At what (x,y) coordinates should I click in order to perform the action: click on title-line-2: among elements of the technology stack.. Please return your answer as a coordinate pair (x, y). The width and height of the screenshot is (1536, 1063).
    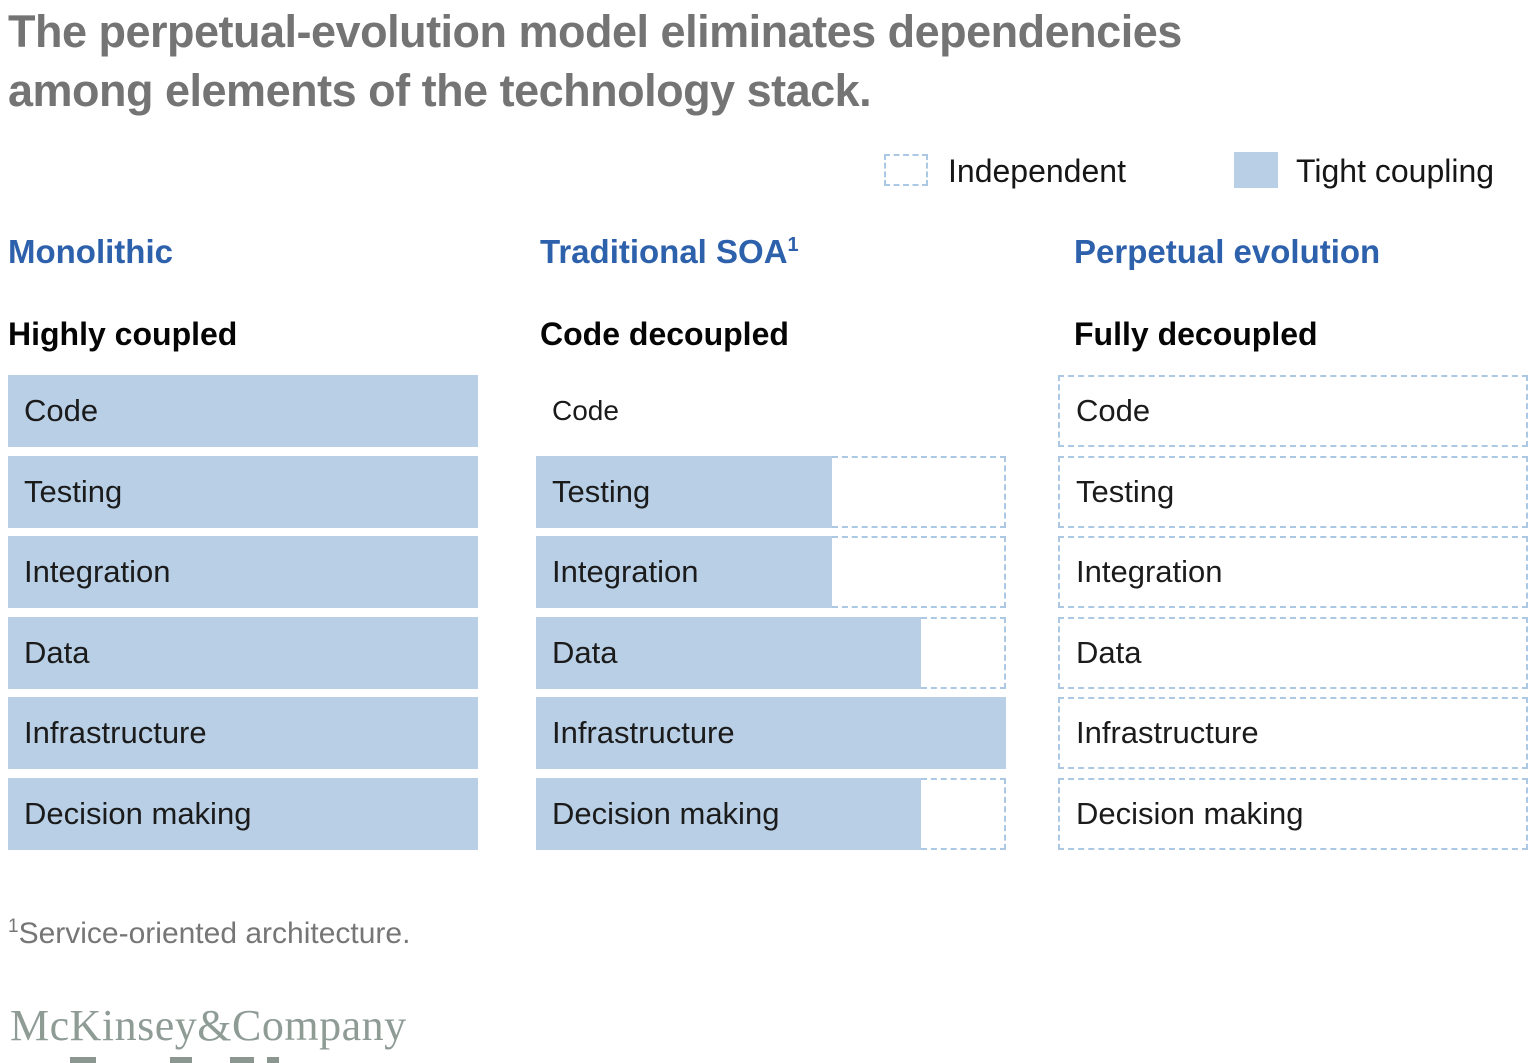
    Looking at the image, I should click on (440, 91).